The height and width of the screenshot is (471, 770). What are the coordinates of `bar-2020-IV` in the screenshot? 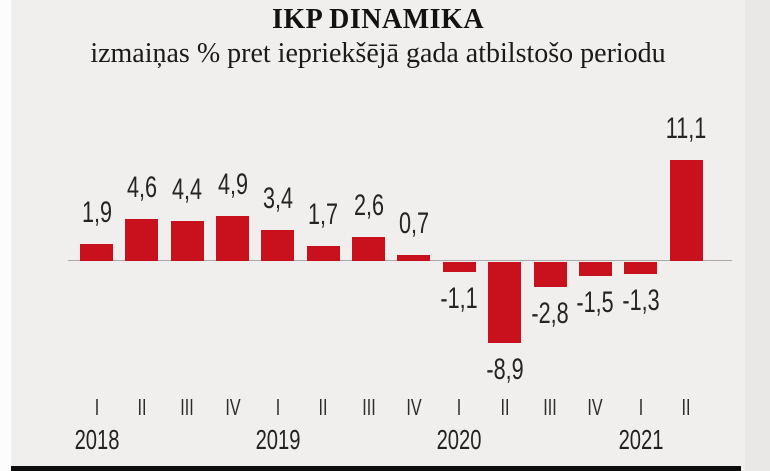 It's located at (595, 269).